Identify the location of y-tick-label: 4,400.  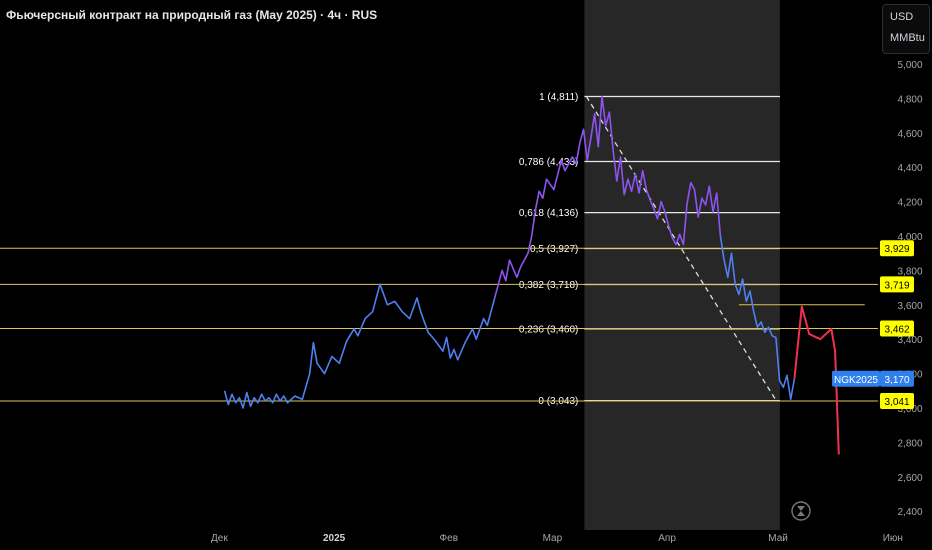
(909, 168).